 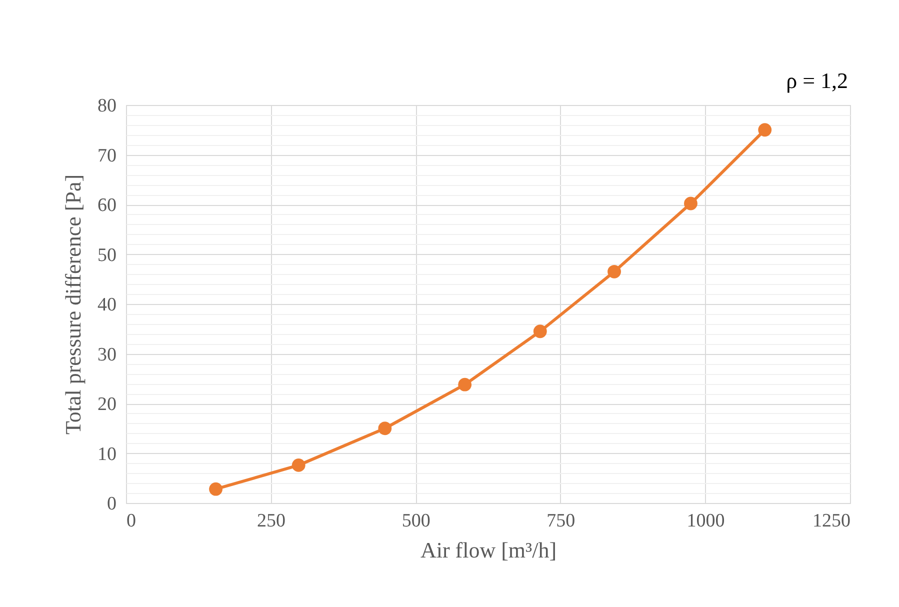 What do you see at coordinates (73, 304) in the screenshot?
I see `y-axis-title: Total pressure difference [Pa]` at bounding box center [73, 304].